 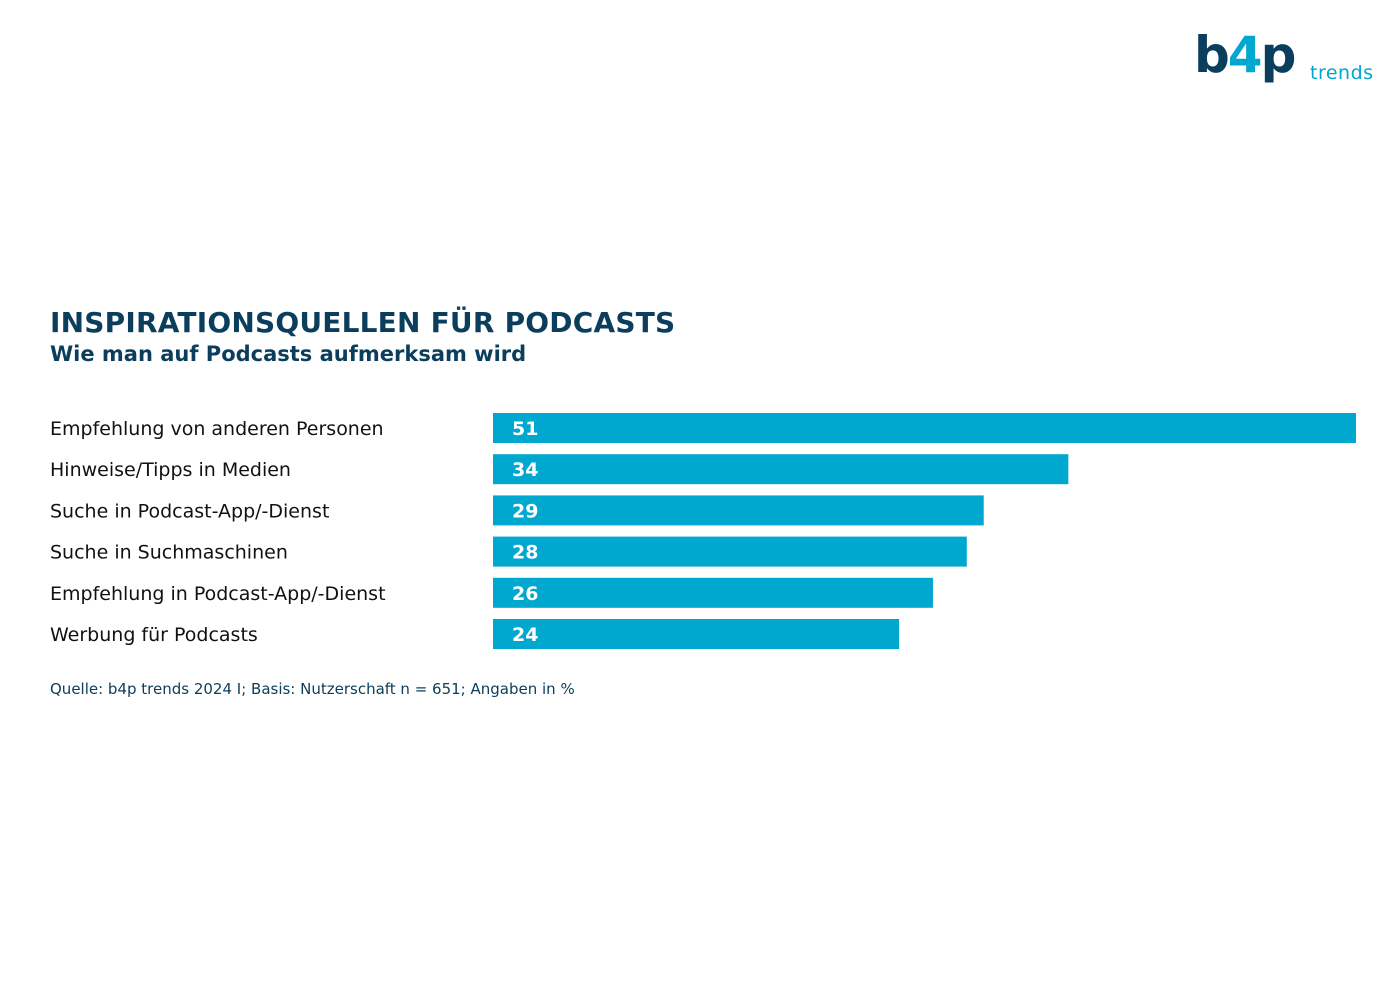 I want to click on category-label: Werbung für Podcasts, so click(x=154, y=635).